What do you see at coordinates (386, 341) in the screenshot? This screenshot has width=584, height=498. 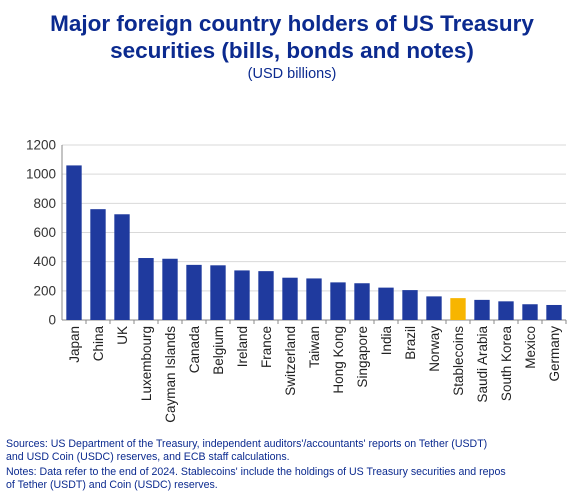 I see `x-tick-label: India` at bounding box center [386, 341].